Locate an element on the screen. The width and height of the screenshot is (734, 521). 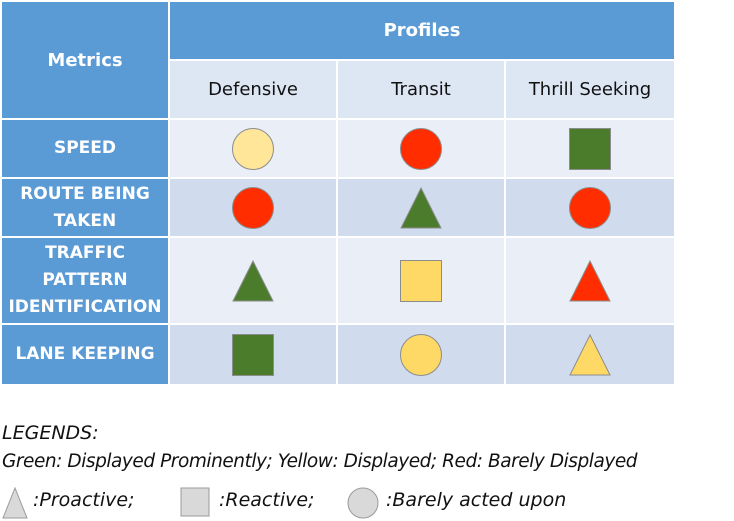
profiles-header: Profiles is located at coordinates (422, 30).